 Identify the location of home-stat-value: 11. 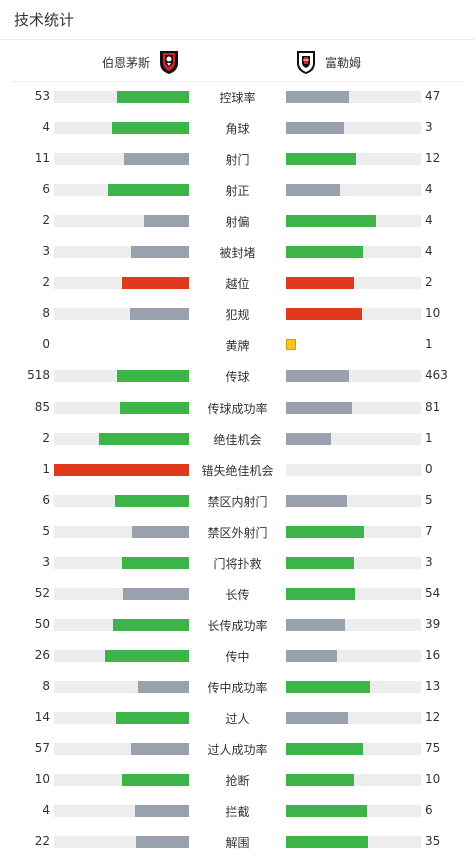
(42, 158).